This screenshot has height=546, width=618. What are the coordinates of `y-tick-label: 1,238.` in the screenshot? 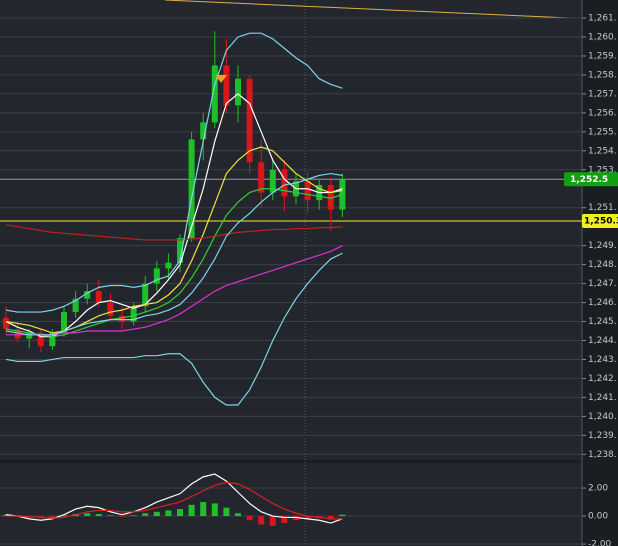 It's located at (602, 455).